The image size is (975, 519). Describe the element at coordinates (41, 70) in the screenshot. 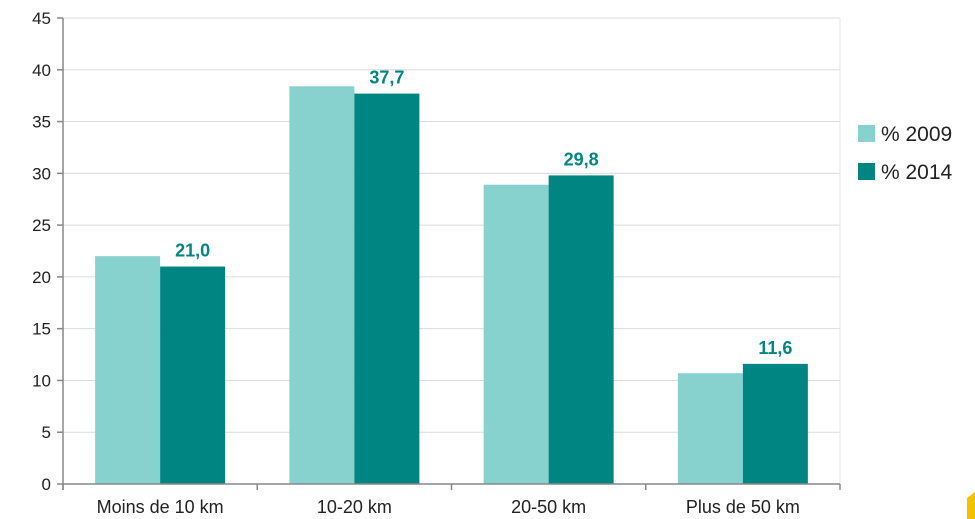

I see `y-tick-label: 40` at that location.